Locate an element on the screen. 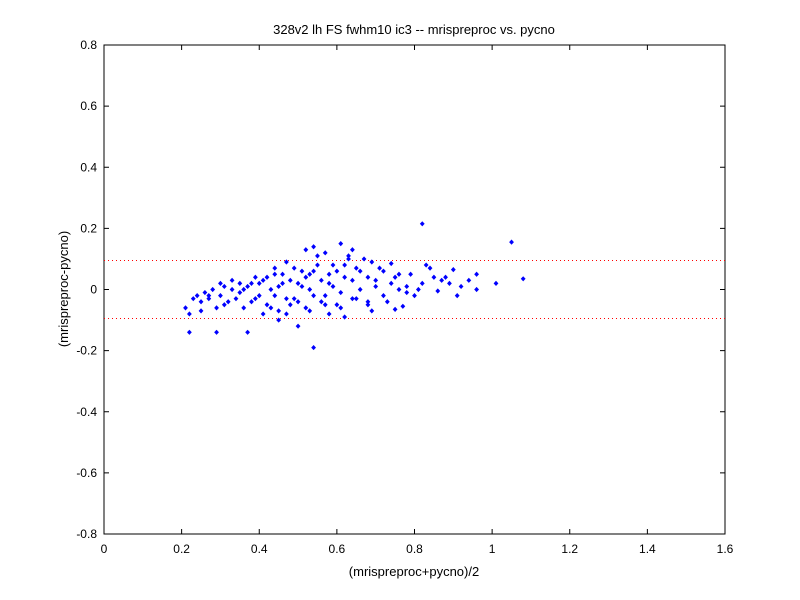  x-tick-label: 0.8 is located at coordinates (414, 549).